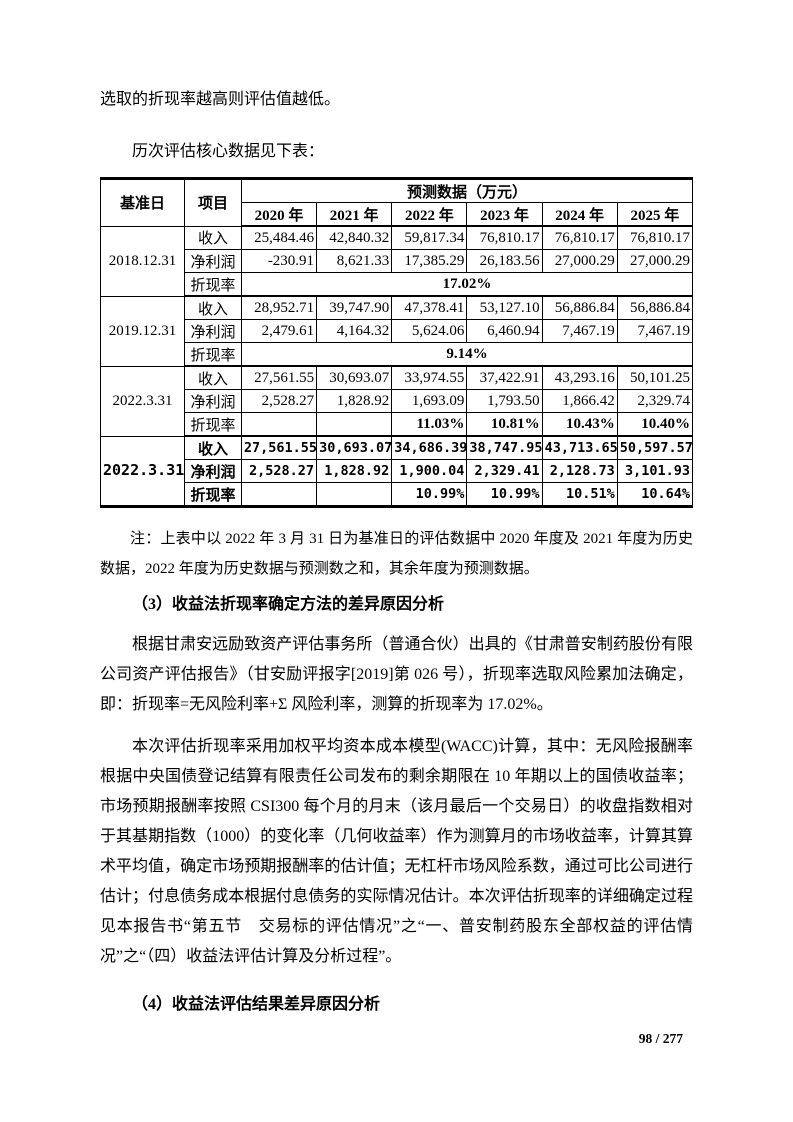 This screenshot has width=793, height=1122. I want to click on data-cell: 28,952.71, so click(279, 307).